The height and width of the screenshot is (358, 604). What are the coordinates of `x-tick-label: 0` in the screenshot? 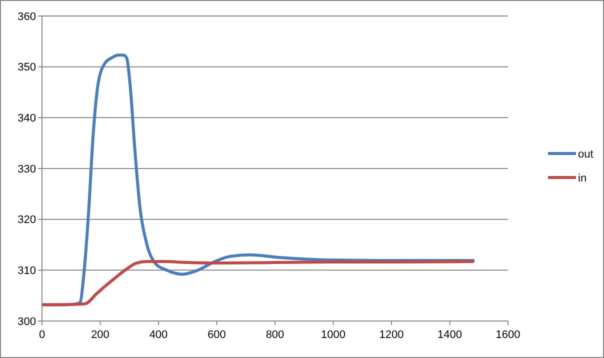 It's located at (42, 335).